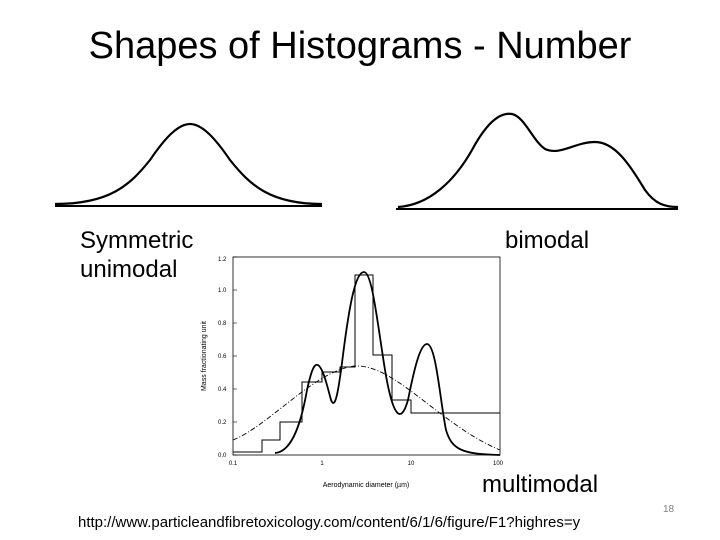  What do you see at coordinates (322, 464) in the screenshot?
I see `x-tick-1: 1` at bounding box center [322, 464].